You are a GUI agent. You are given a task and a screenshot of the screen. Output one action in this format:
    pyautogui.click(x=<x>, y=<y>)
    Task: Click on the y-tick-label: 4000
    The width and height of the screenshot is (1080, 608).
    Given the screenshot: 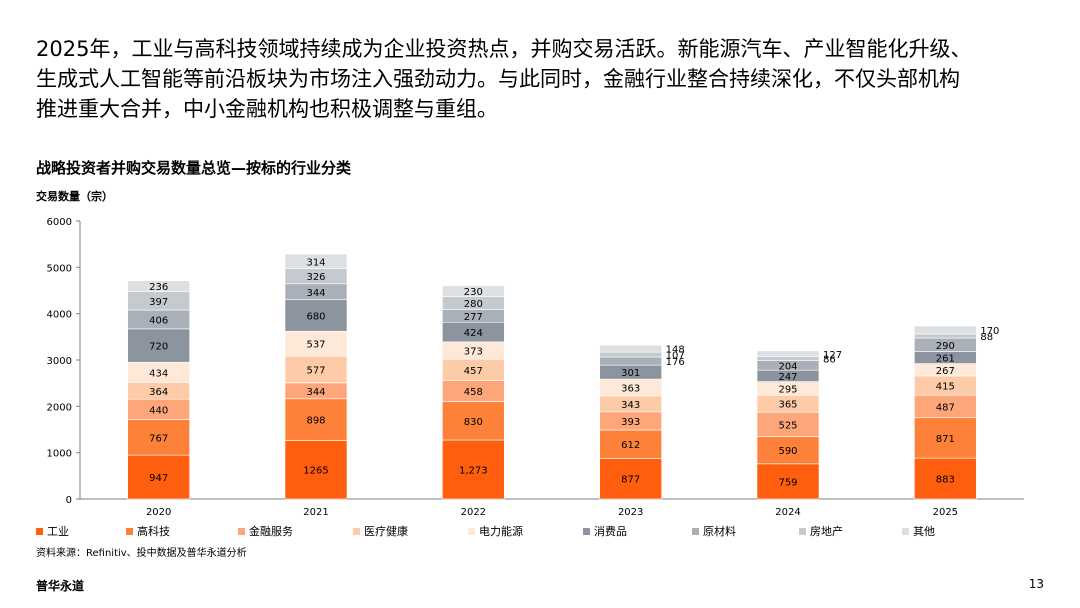 What is the action you would take?
    pyautogui.click(x=59, y=315)
    